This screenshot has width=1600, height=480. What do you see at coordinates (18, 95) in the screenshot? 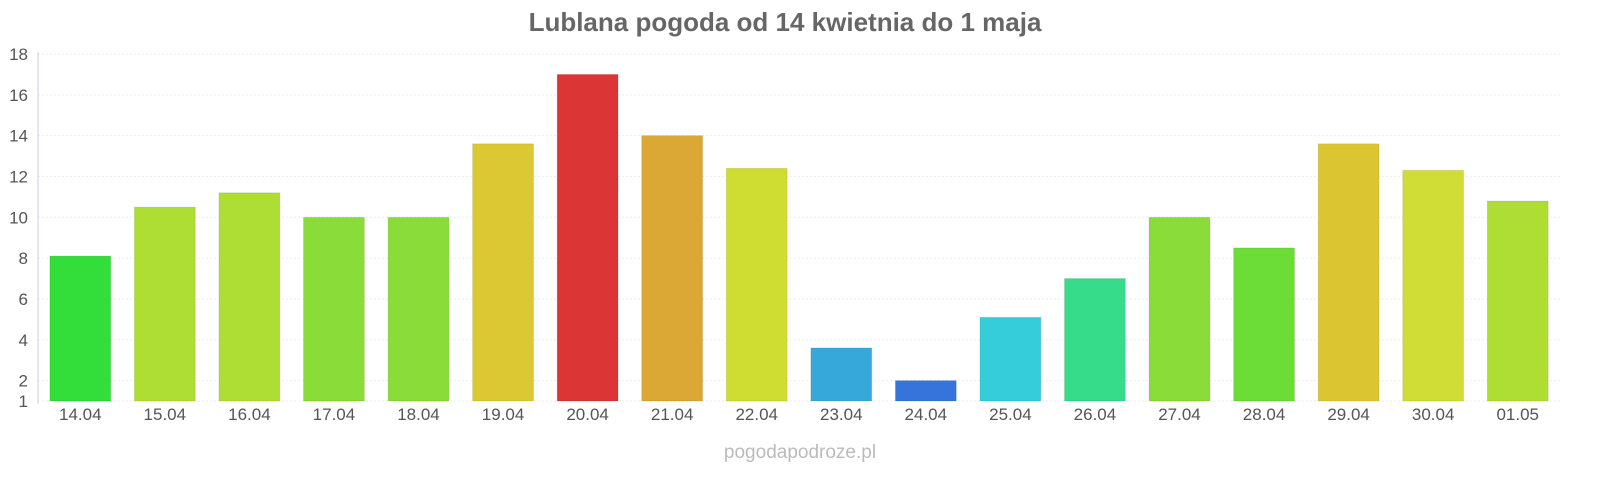
I see `y-tick-label: 16` at bounding box center [18, 95].